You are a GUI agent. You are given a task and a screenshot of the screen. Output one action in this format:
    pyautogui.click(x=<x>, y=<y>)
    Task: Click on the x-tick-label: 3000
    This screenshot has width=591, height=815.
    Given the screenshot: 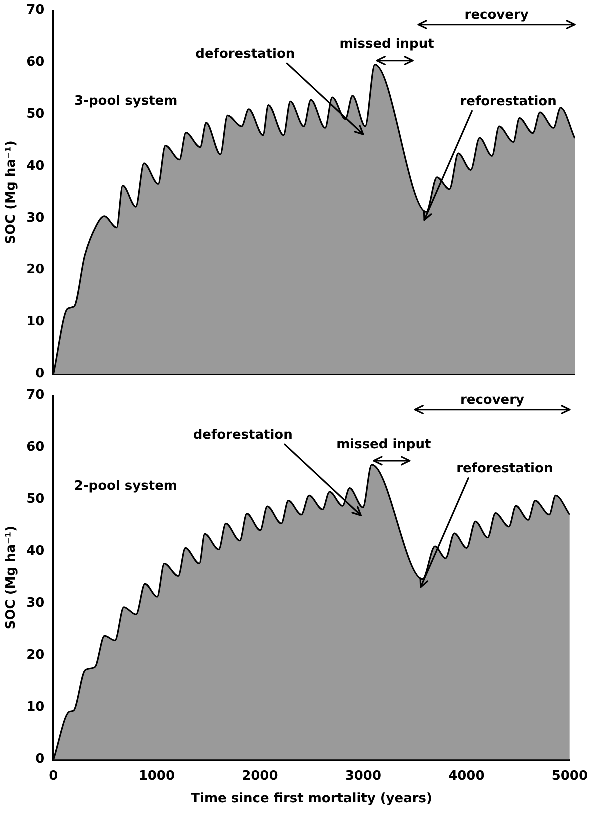 What is the action you would take?
    pyautogui.click(x=363, y=776)
    